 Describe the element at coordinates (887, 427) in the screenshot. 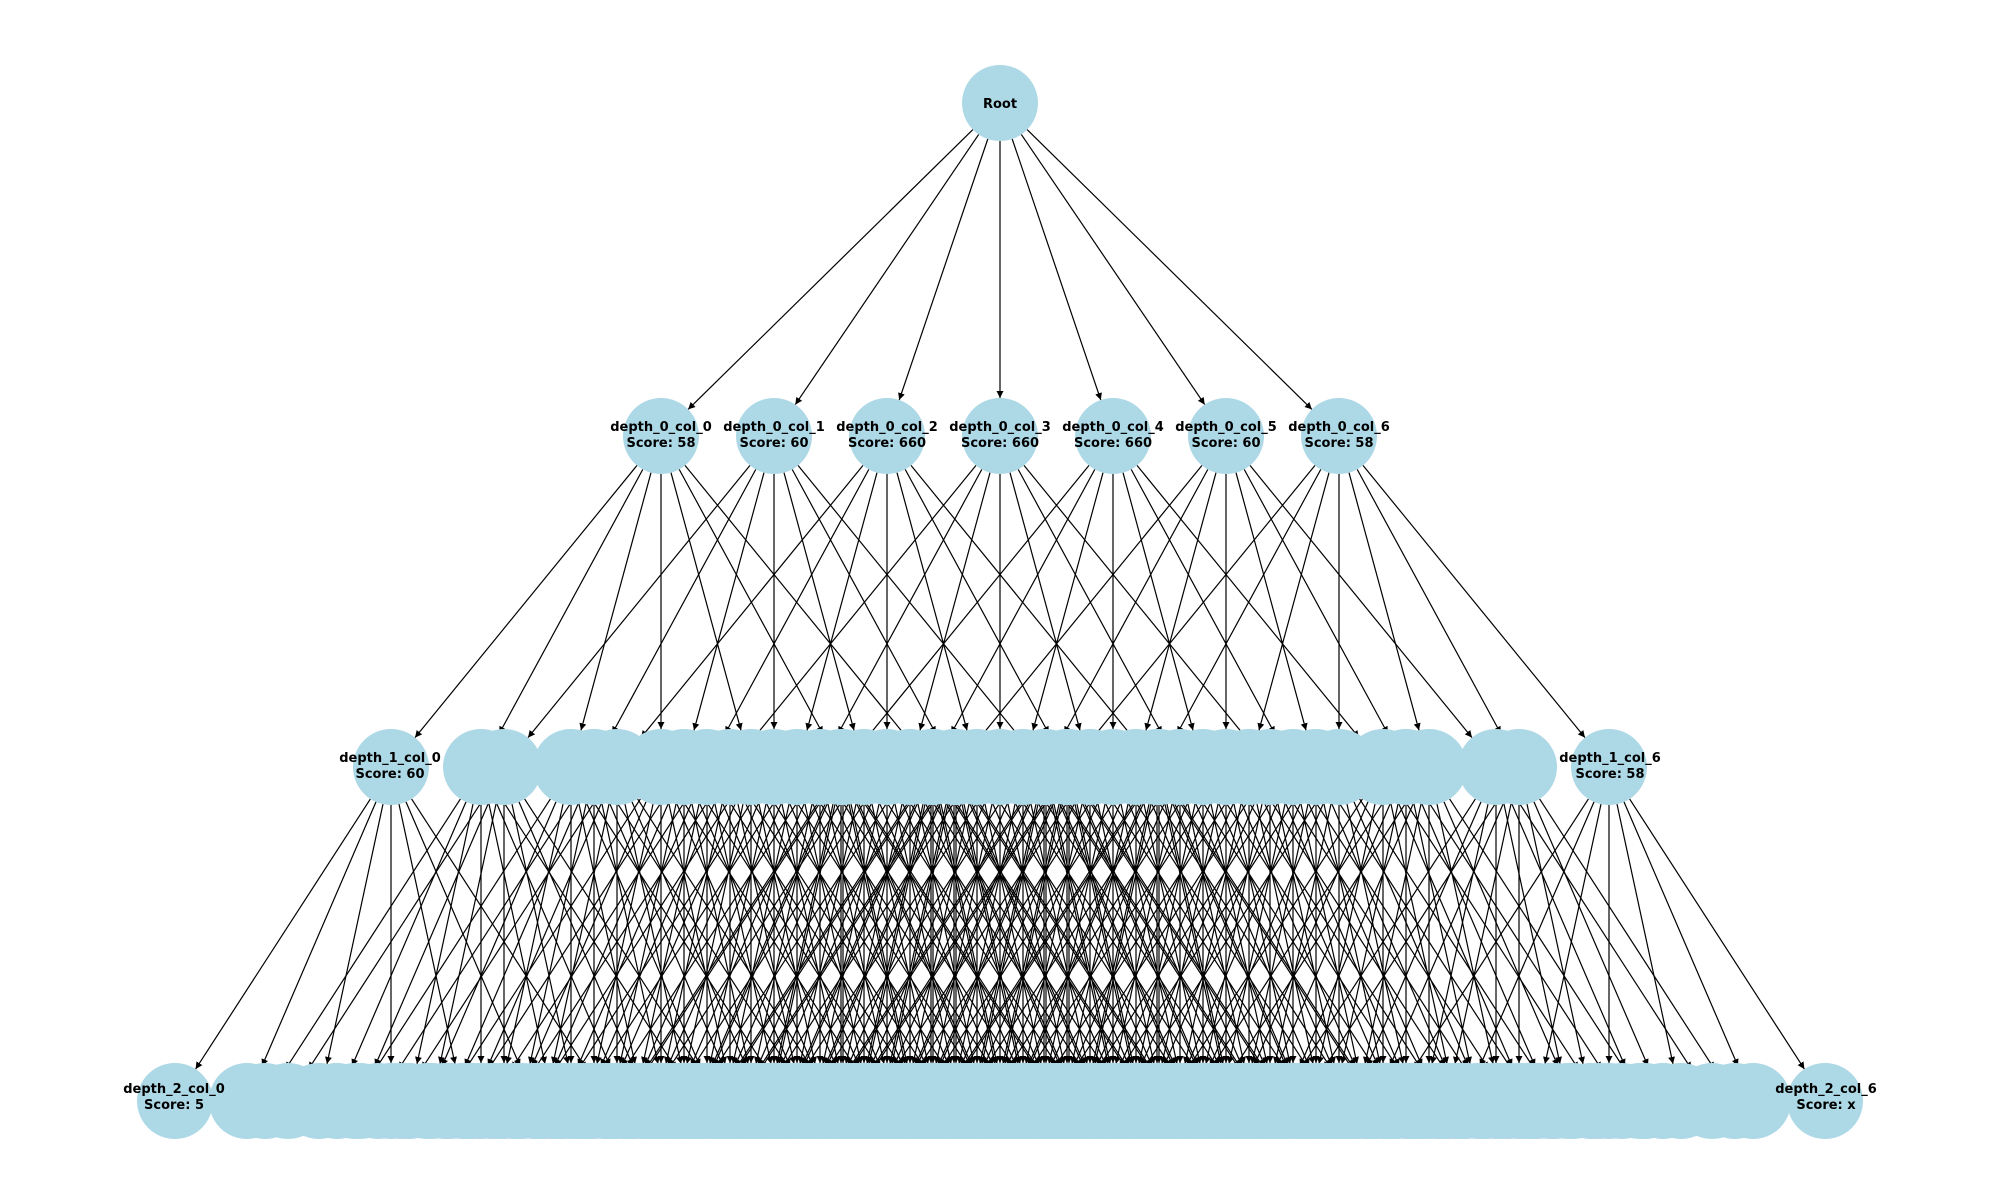

I see `level-1-name-2: depth_0_col_2` at that location.